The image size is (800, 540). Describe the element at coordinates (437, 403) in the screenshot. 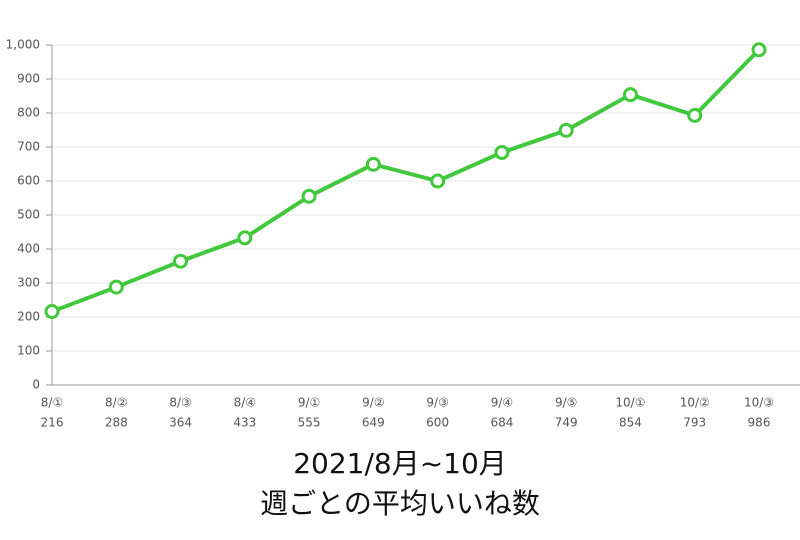

I see `x-tick-label: 9/③` at that location.